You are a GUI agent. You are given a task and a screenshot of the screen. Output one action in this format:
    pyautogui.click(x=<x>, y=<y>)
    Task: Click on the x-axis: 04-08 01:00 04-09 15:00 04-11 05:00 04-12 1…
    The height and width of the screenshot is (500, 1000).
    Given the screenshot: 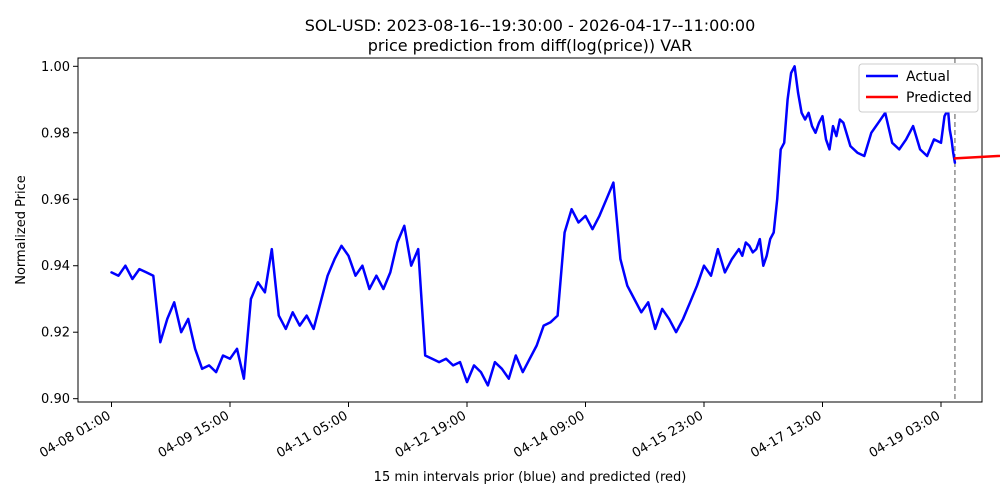 What is the action you would take?
    pyautogui.click(x=490, y=431)
    